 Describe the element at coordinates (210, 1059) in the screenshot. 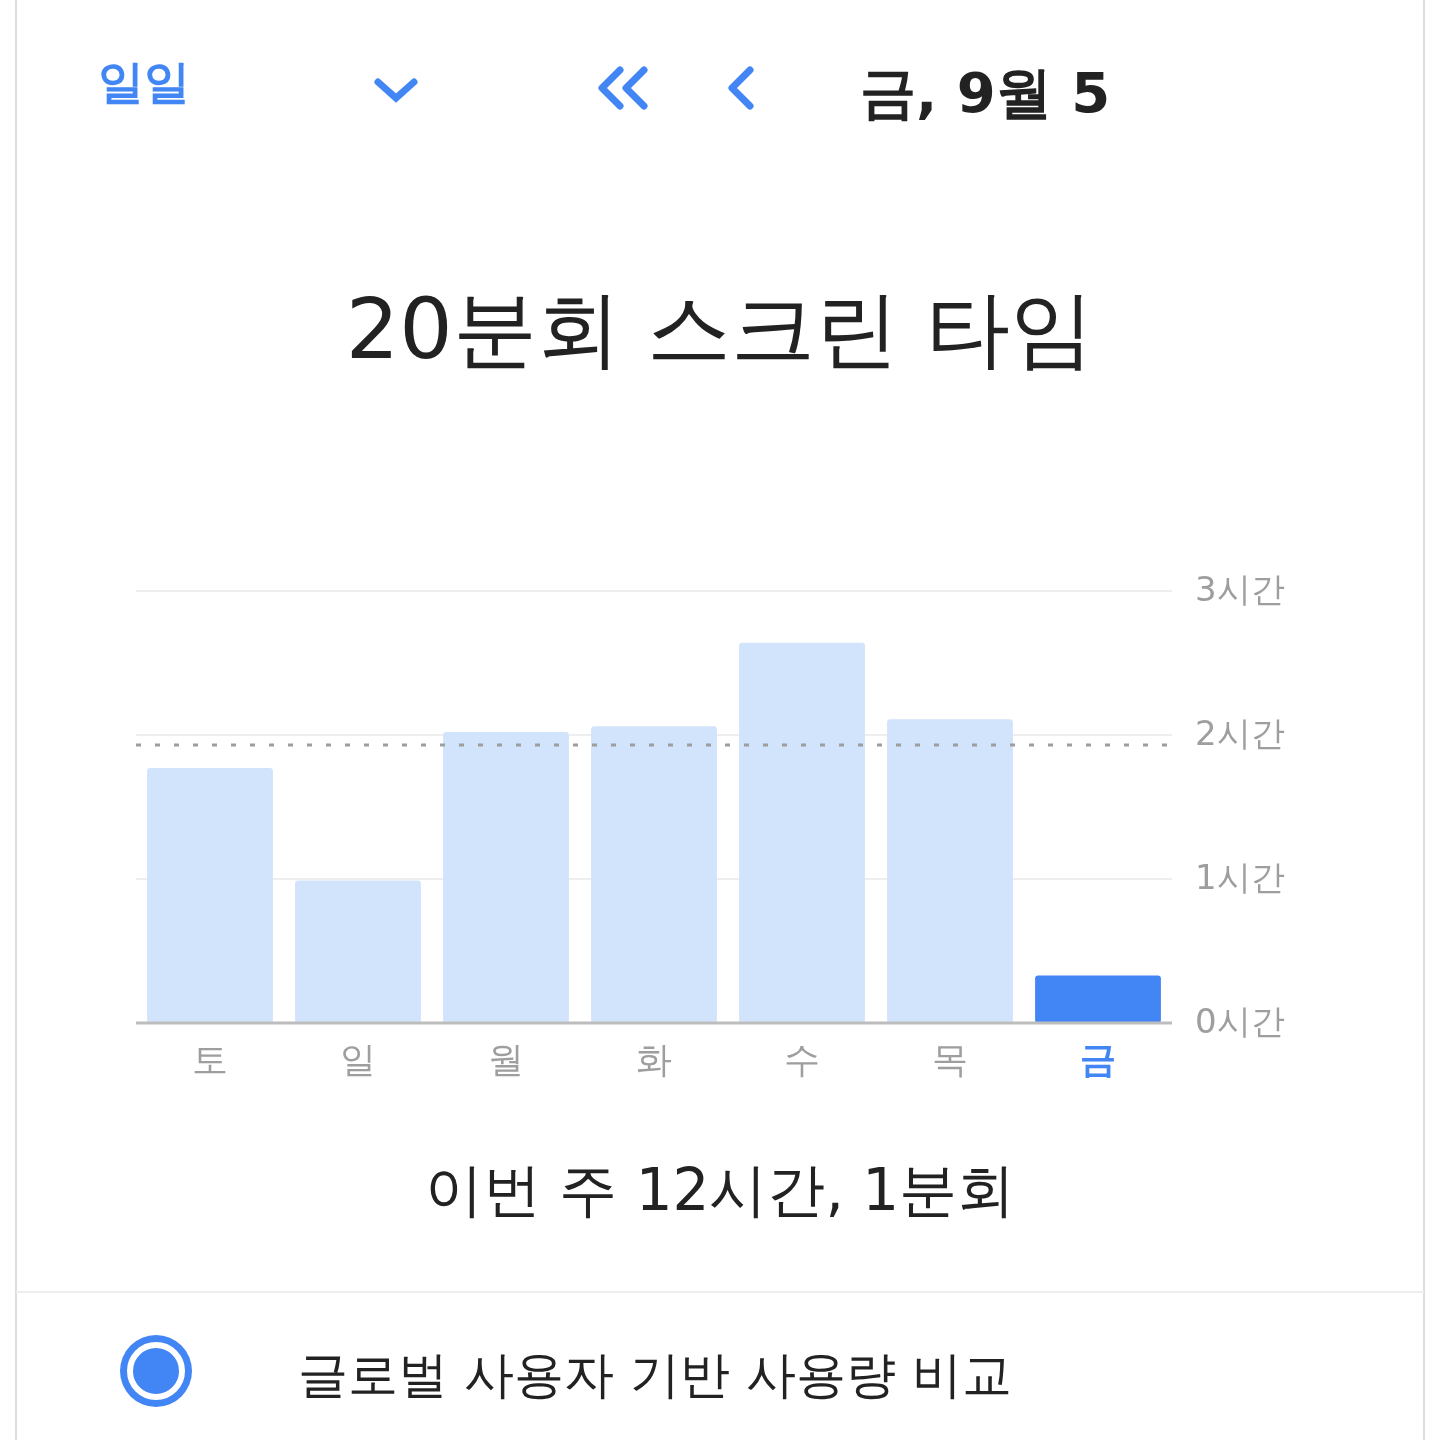

I see `x-tick-label: 토` at that location.